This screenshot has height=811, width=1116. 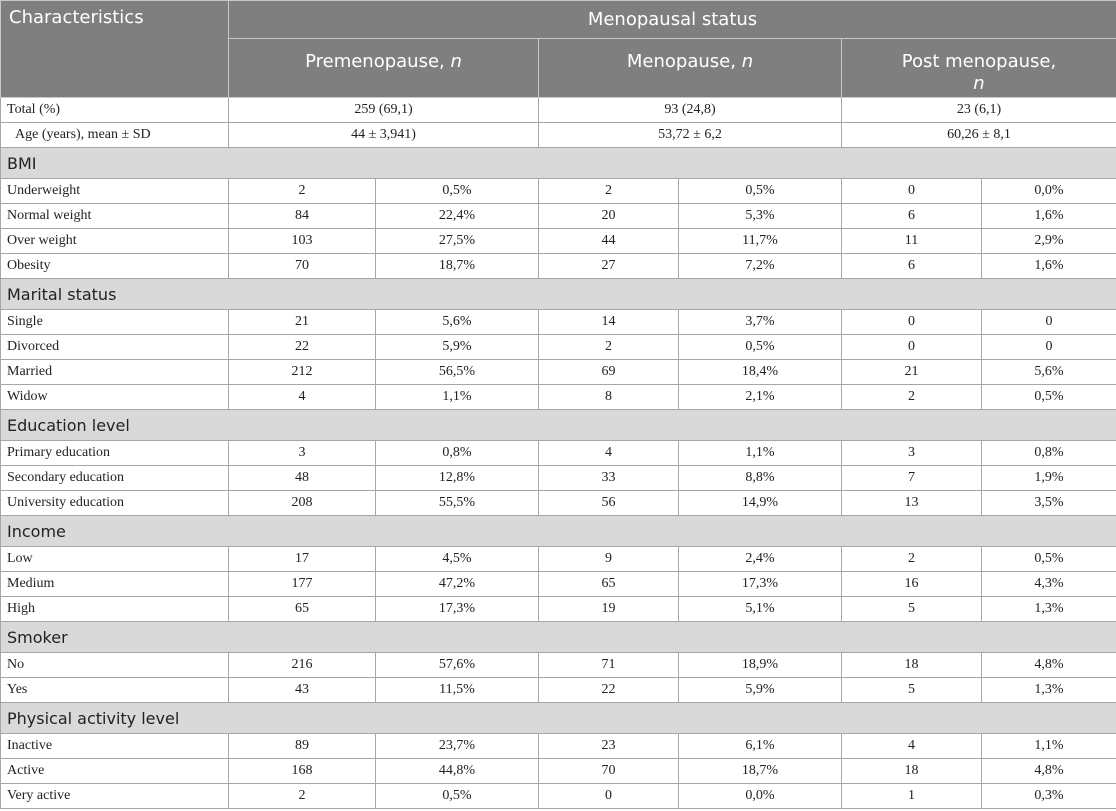 I want to click on section-row: BMI, so click(x=558, y=163).